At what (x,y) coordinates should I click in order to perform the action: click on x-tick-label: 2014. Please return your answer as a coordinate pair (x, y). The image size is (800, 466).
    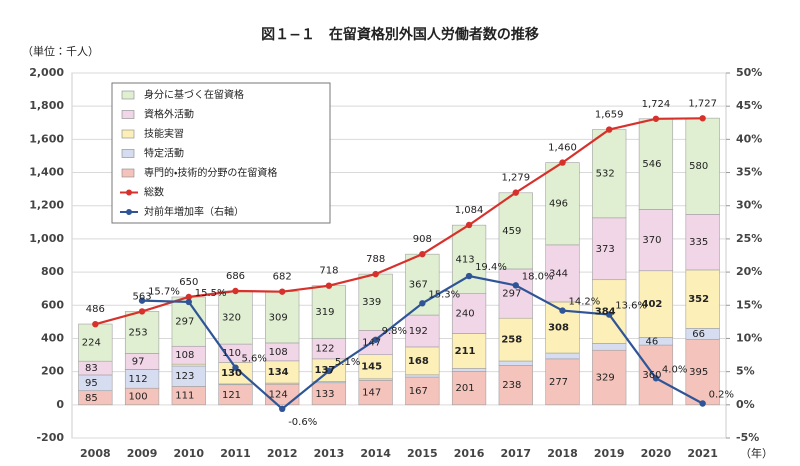
    Looking at the image, I should click on (375, 453).